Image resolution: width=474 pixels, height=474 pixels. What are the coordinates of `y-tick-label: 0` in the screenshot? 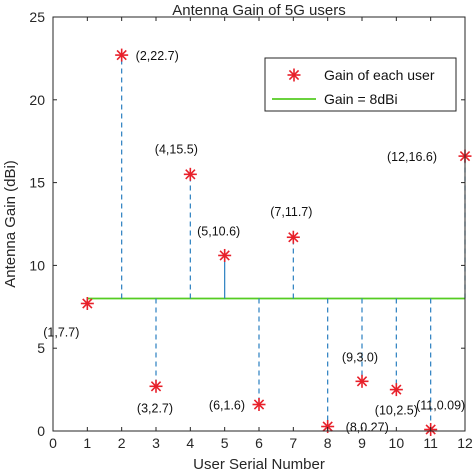 It's located at (41, 431).